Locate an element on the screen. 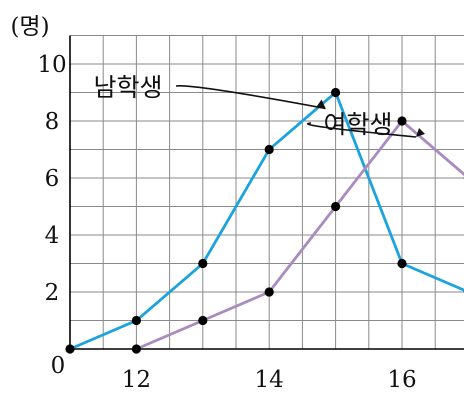 This screenshot has width=464, height=411. x-tick-label: 14 is located at coordinates (269, 380).